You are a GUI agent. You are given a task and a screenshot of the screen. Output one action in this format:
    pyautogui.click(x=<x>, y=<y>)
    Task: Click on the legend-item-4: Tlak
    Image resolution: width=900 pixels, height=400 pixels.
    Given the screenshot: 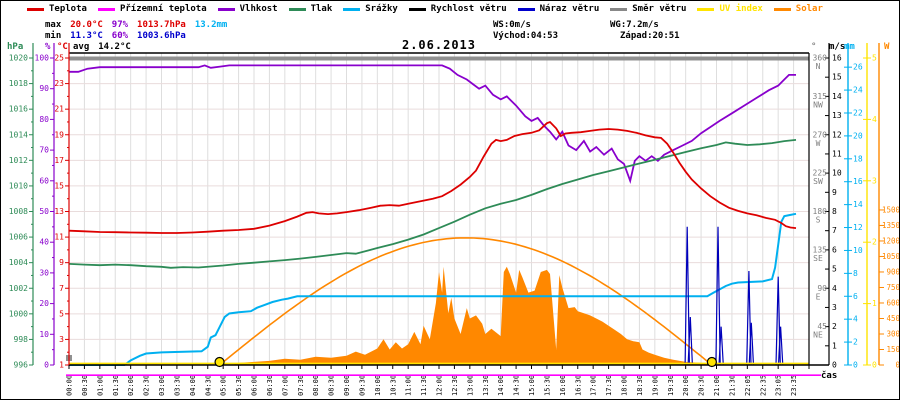 What is the action you would take?
    pyautogui.click(x=310, y=9)
    